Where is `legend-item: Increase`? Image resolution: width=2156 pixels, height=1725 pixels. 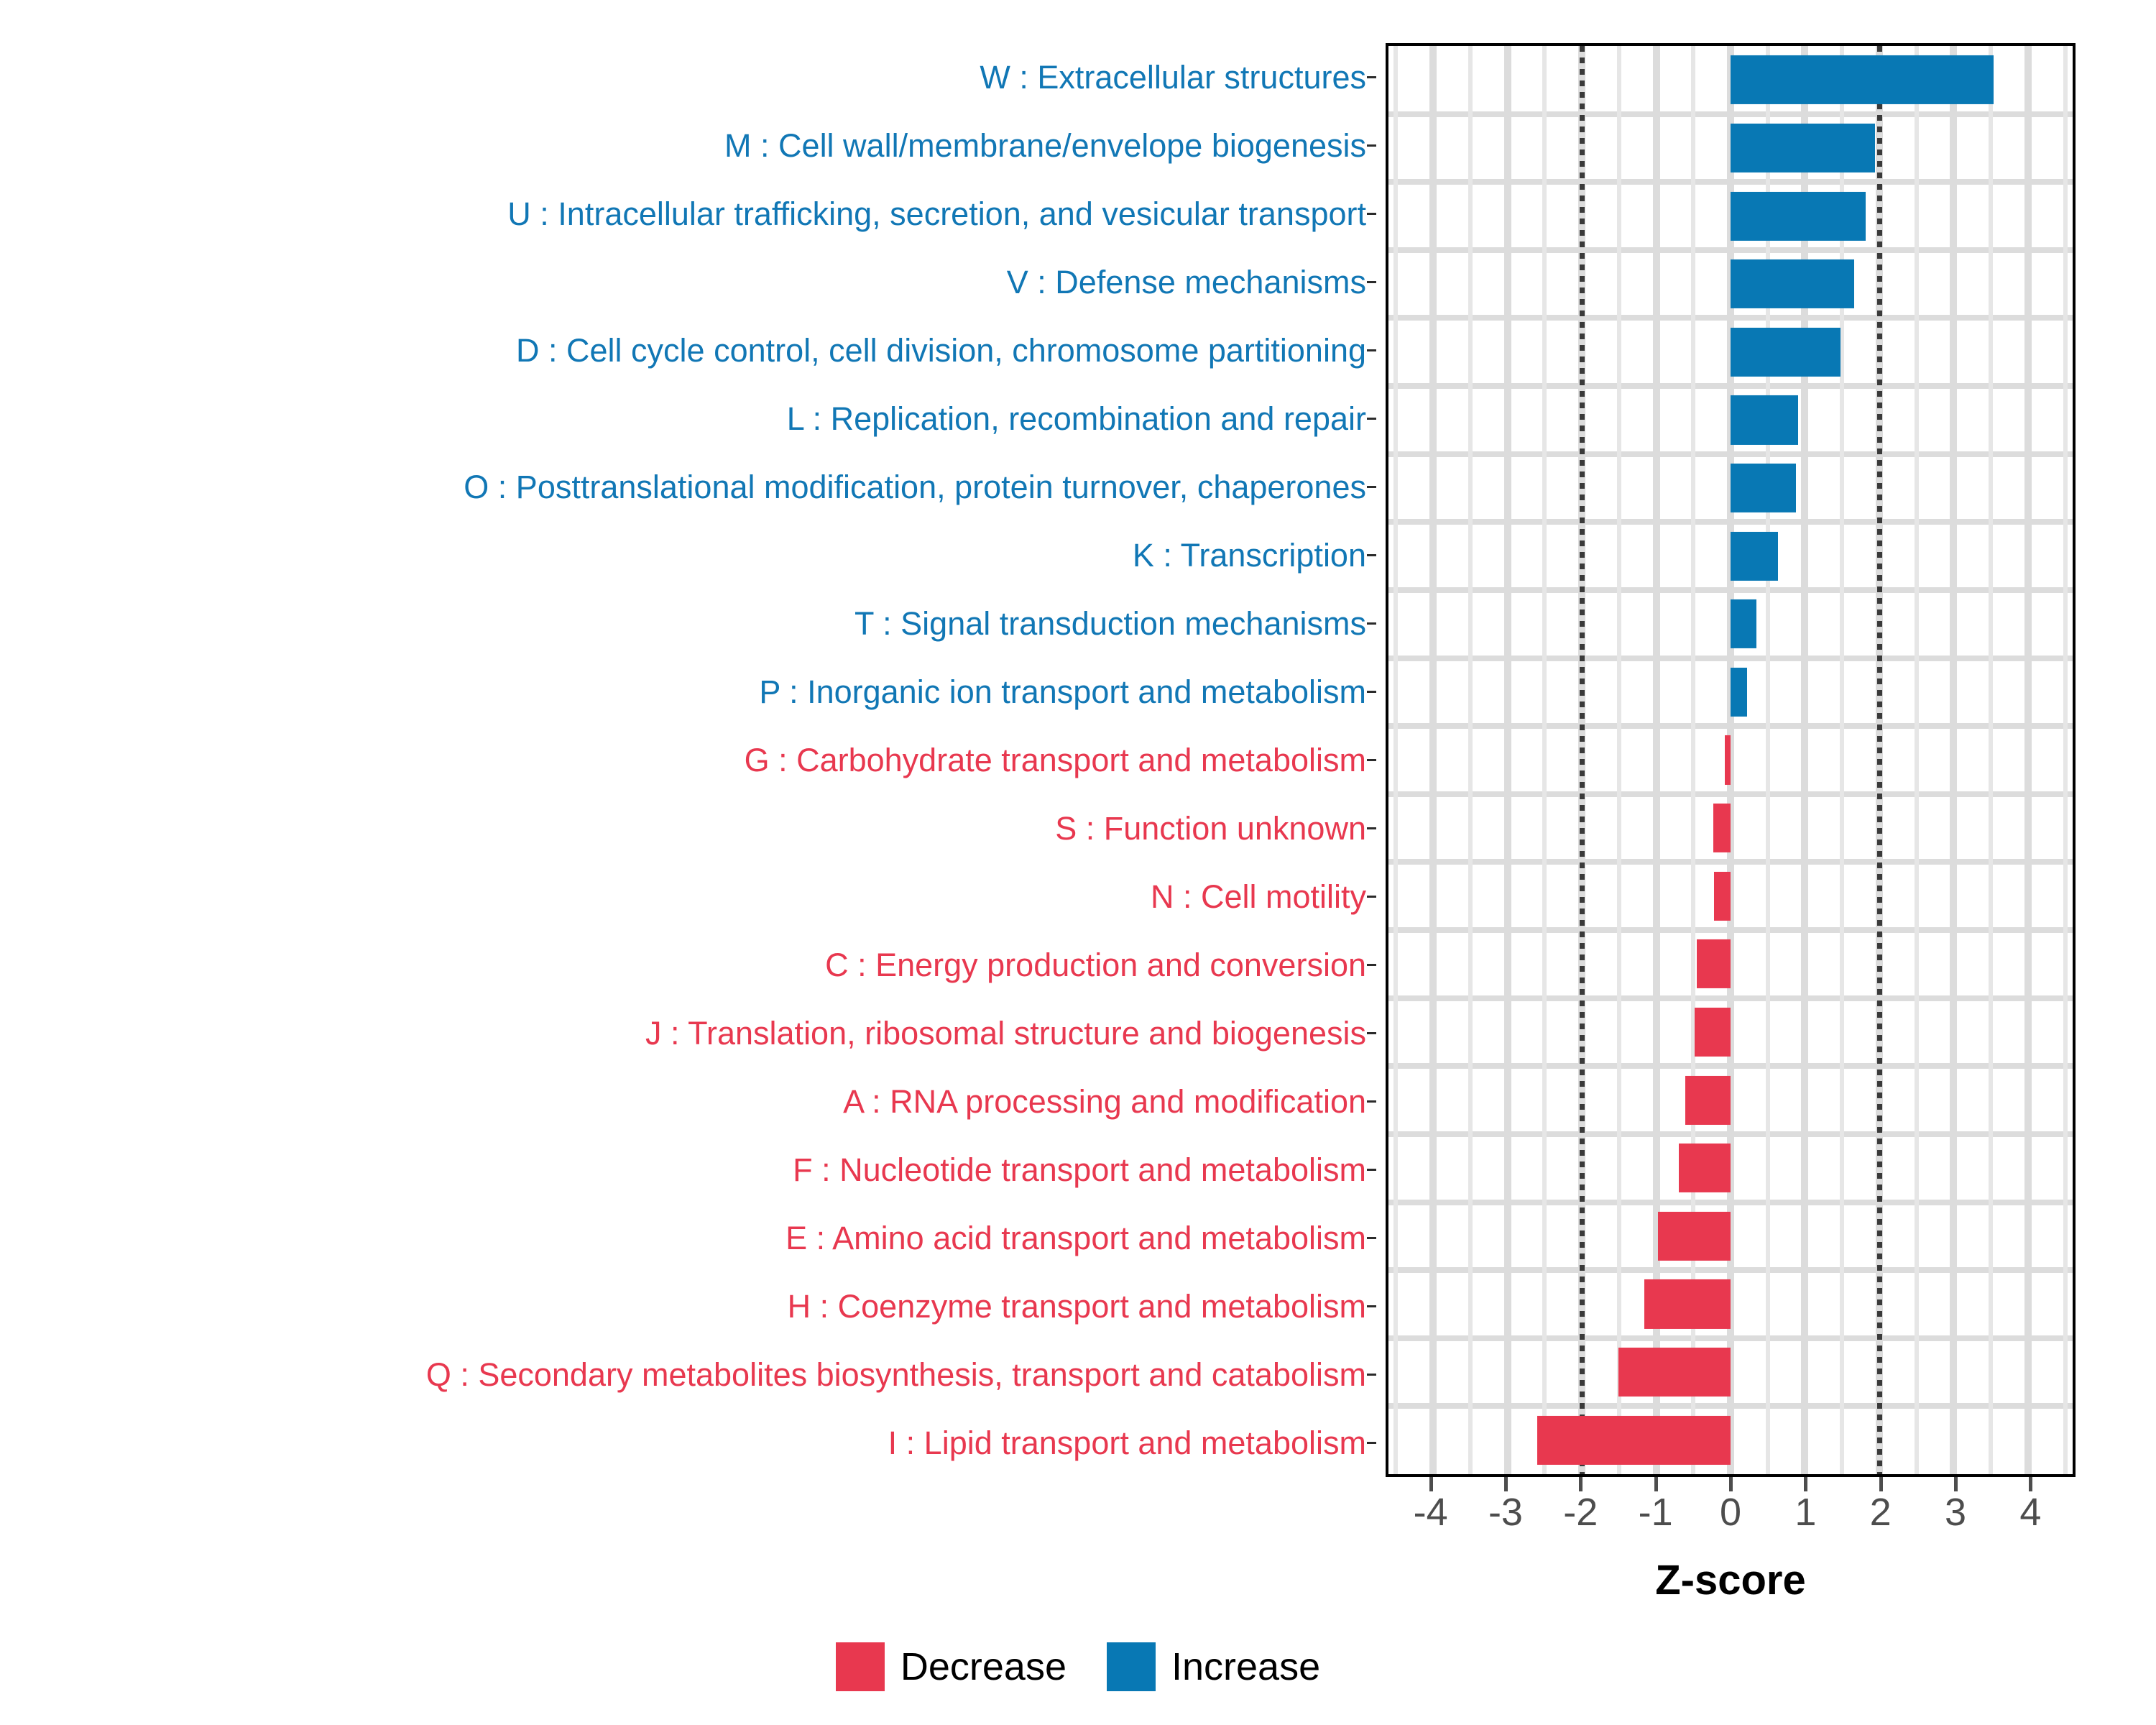 legend-item: Increase is located at coordinates (1213, 1666).